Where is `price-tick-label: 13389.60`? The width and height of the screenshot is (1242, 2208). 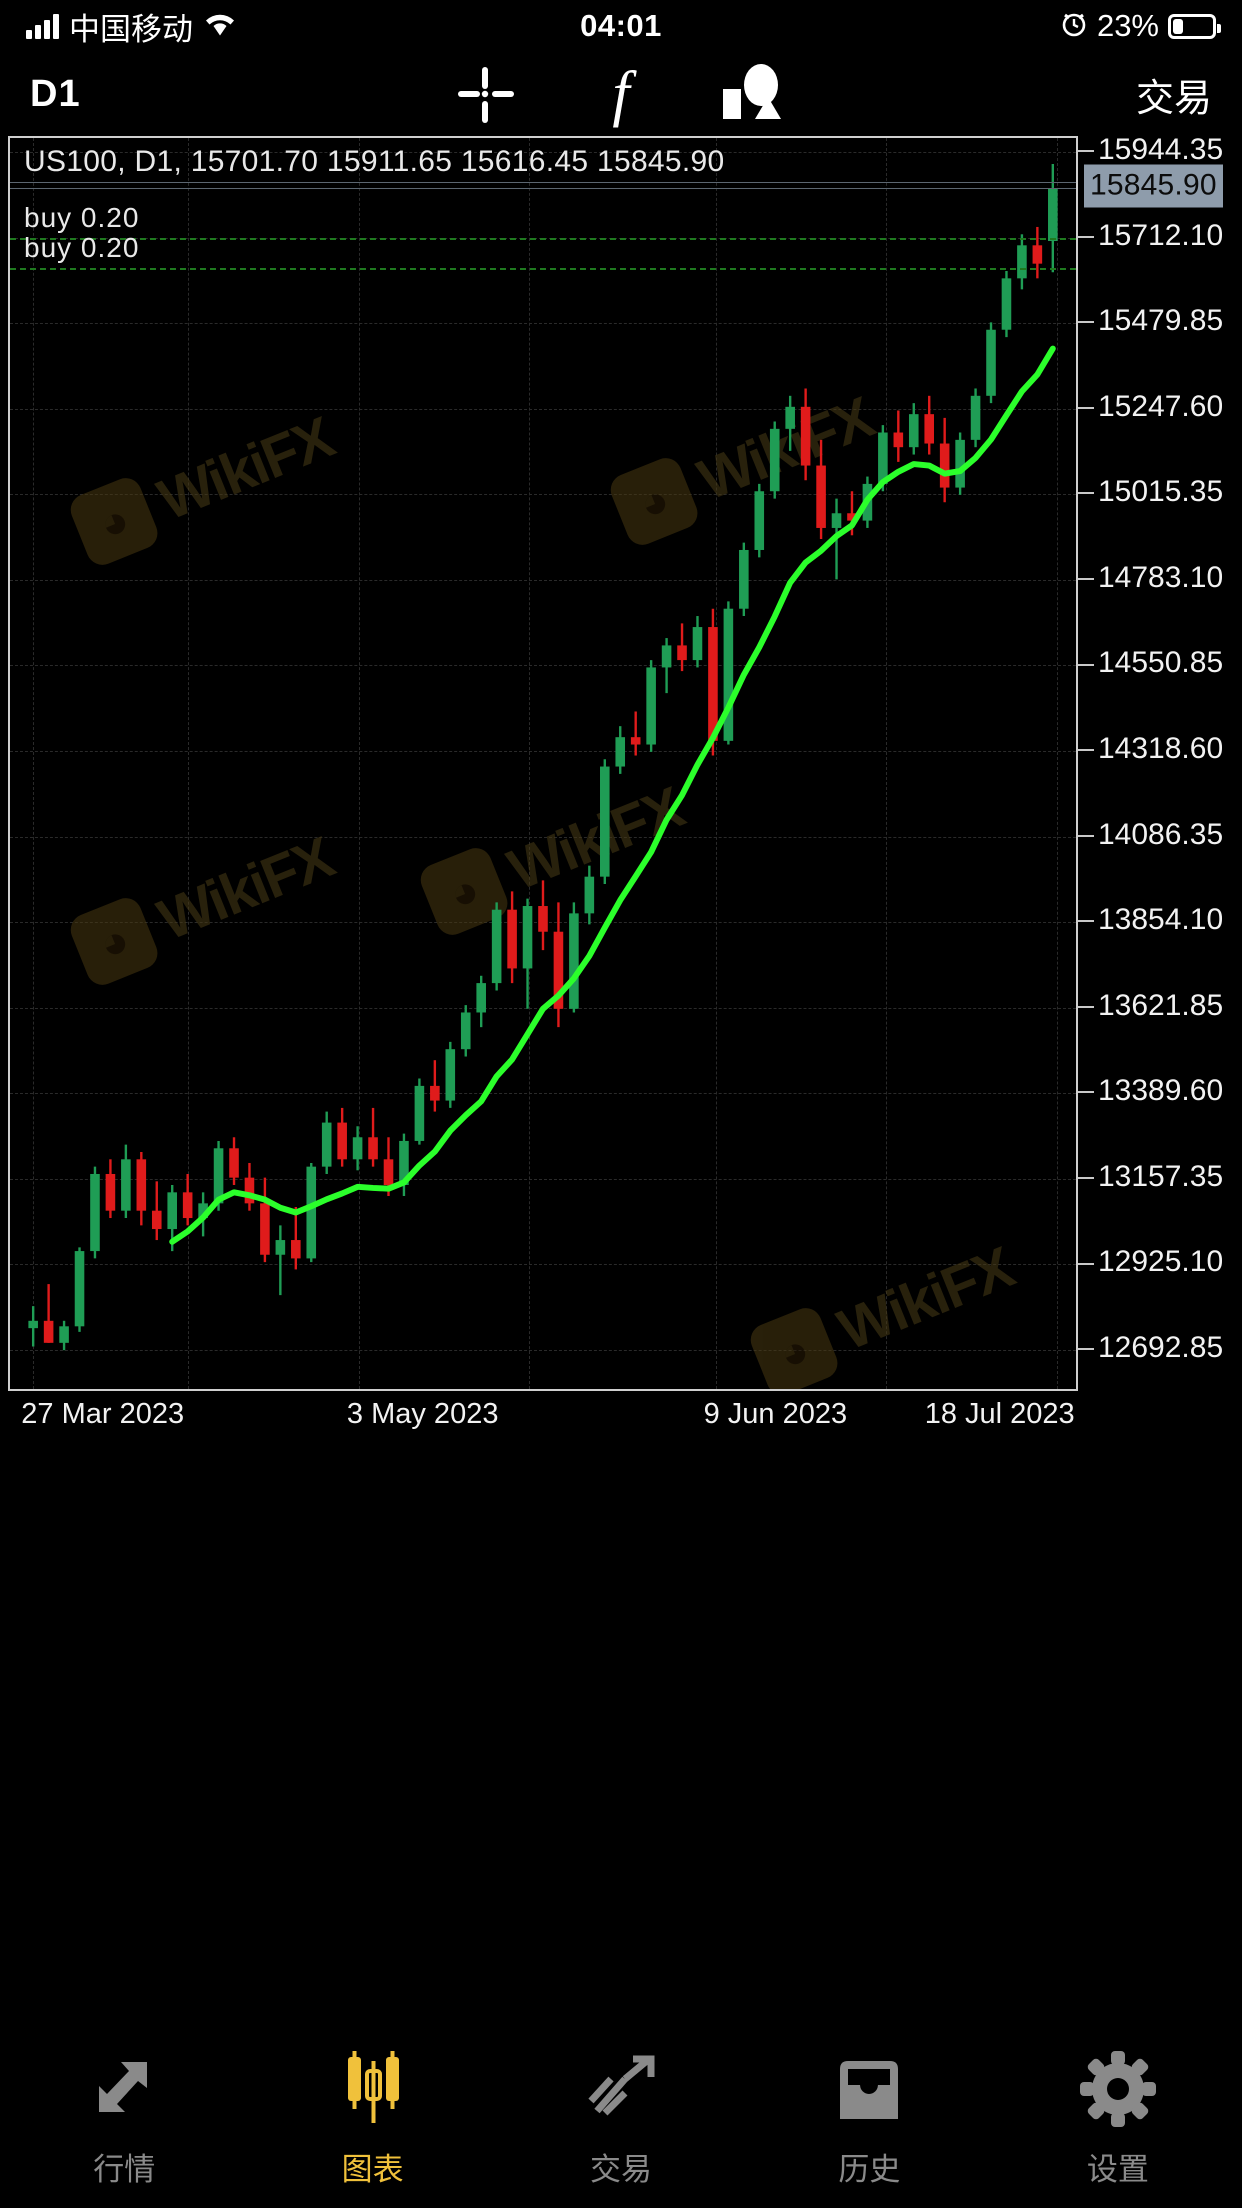
price-tick-label: 13389.60 is located at coordinates (1150, 1091).